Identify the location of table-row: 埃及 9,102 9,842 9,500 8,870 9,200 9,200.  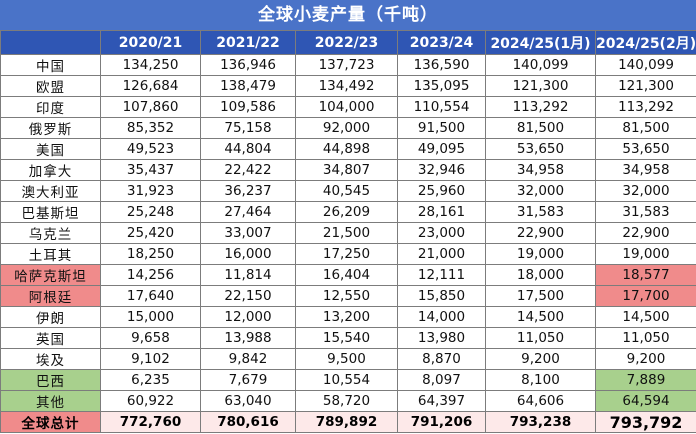
(348, 359).